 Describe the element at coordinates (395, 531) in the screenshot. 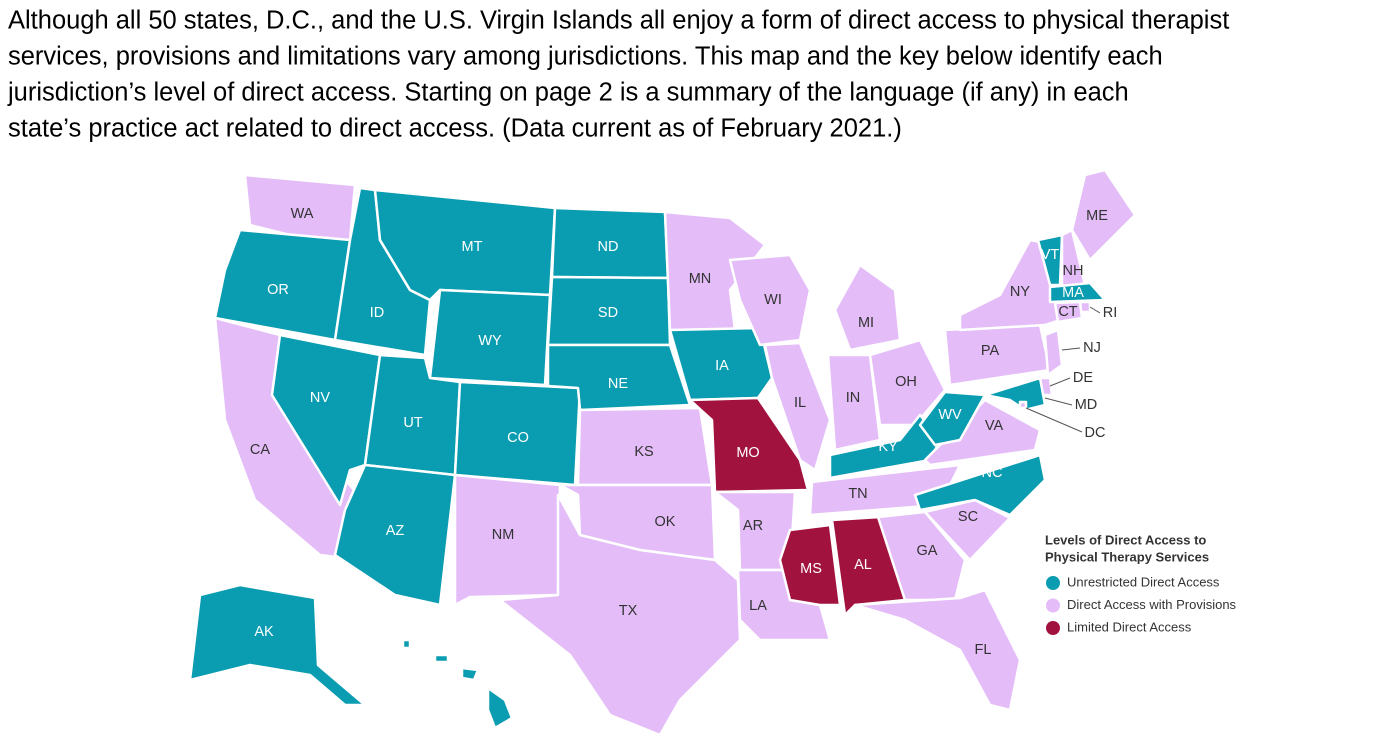

I see `state-label: AZ` at that location.